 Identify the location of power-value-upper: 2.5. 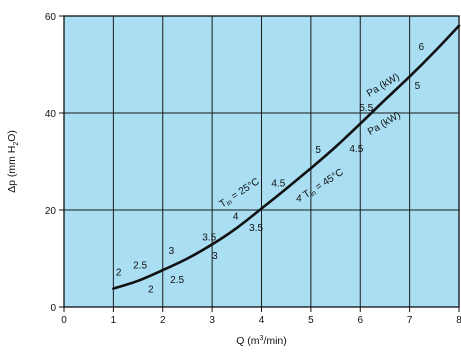
(140, 266).